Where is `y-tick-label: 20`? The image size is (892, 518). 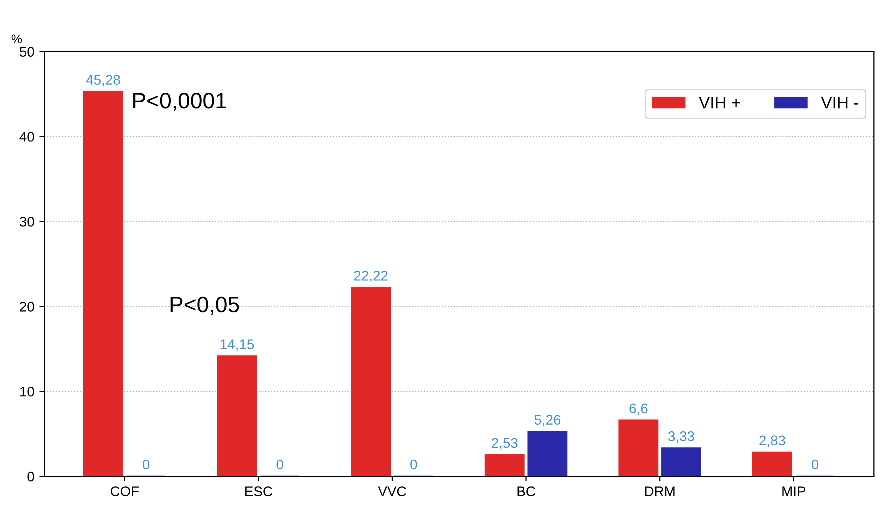 y-tick-label: 20 is located at coordinates (27, 307).